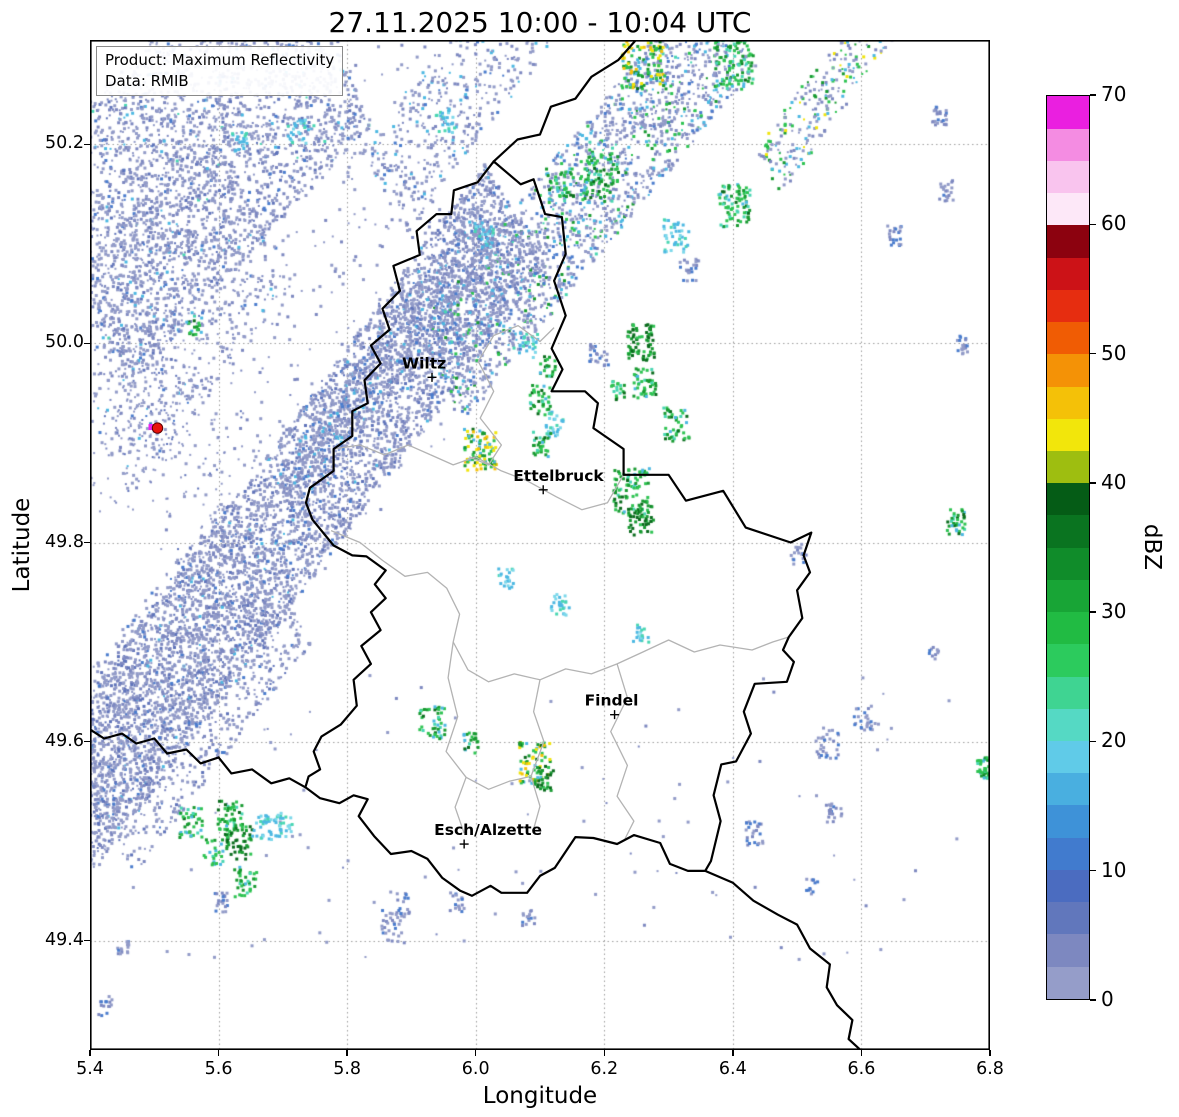 This screenshot has width=1179, height=1117. Describe the element at coordinates (220, 71) in the screenshot. I see `info-box: Product: Maximum Reflectivity Data: RMIB` at that location.